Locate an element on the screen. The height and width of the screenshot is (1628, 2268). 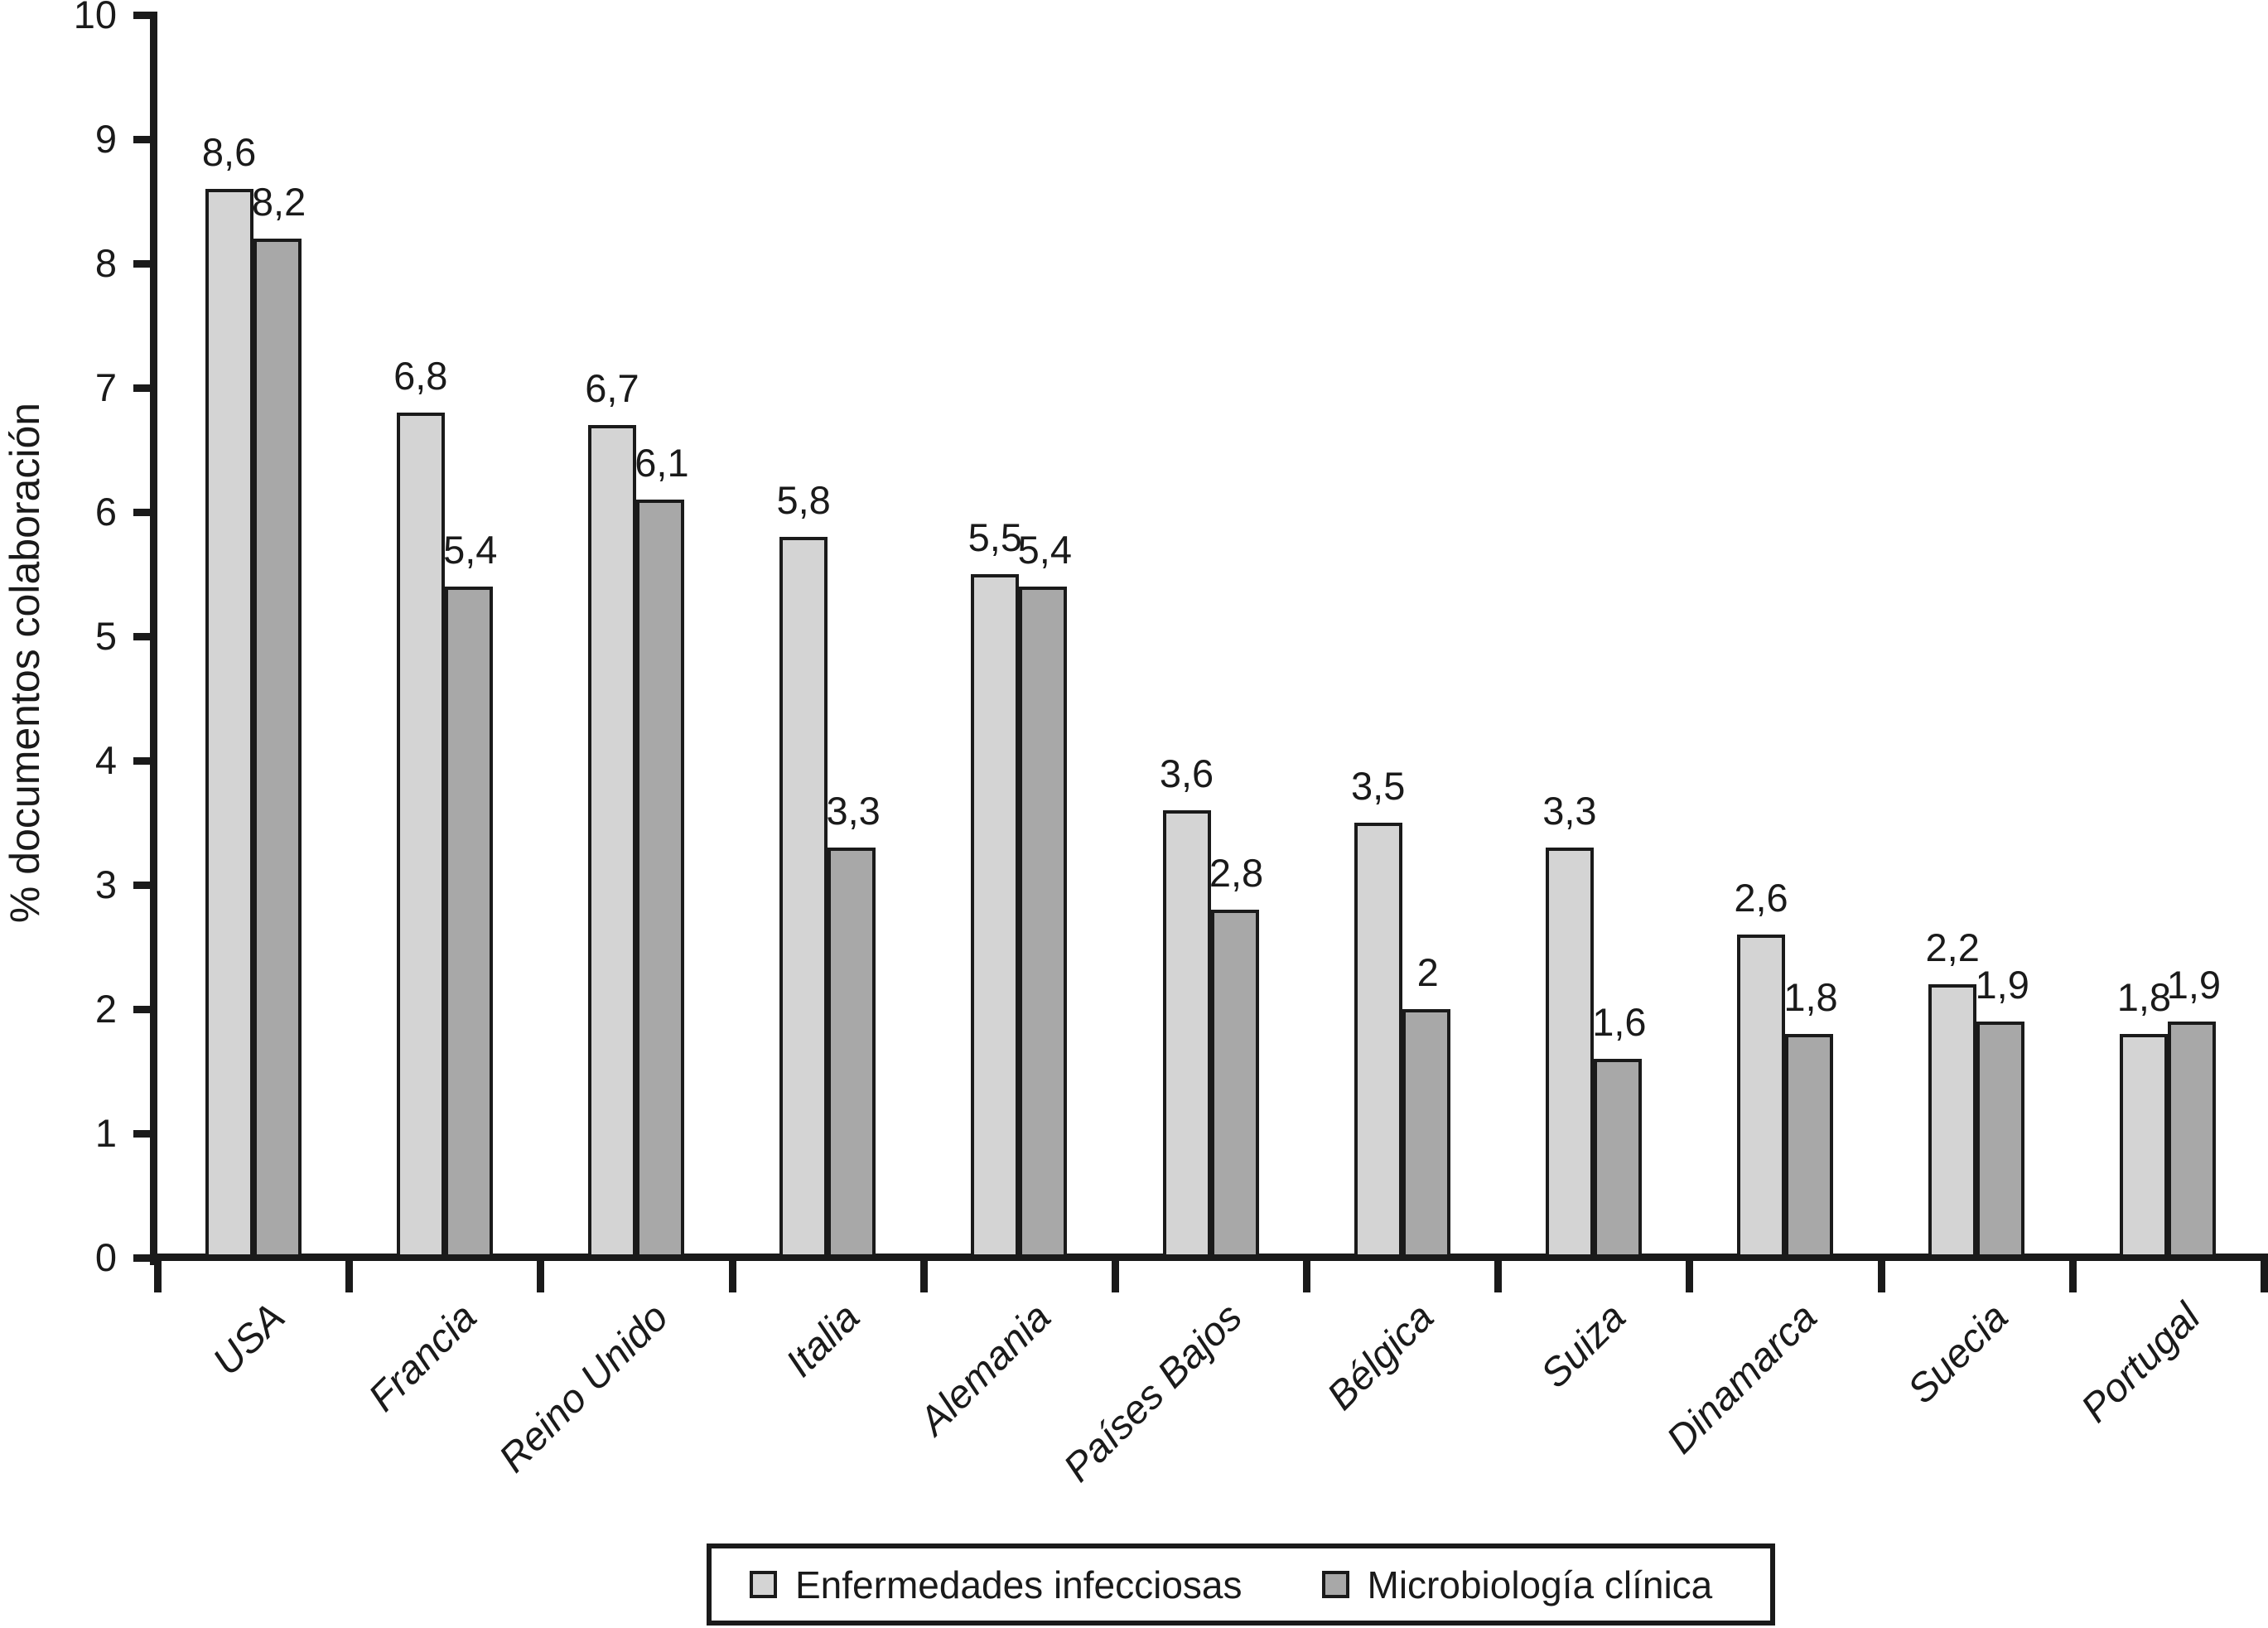
bar-value-label: 2,8 is located at coordinates (1236, 873).